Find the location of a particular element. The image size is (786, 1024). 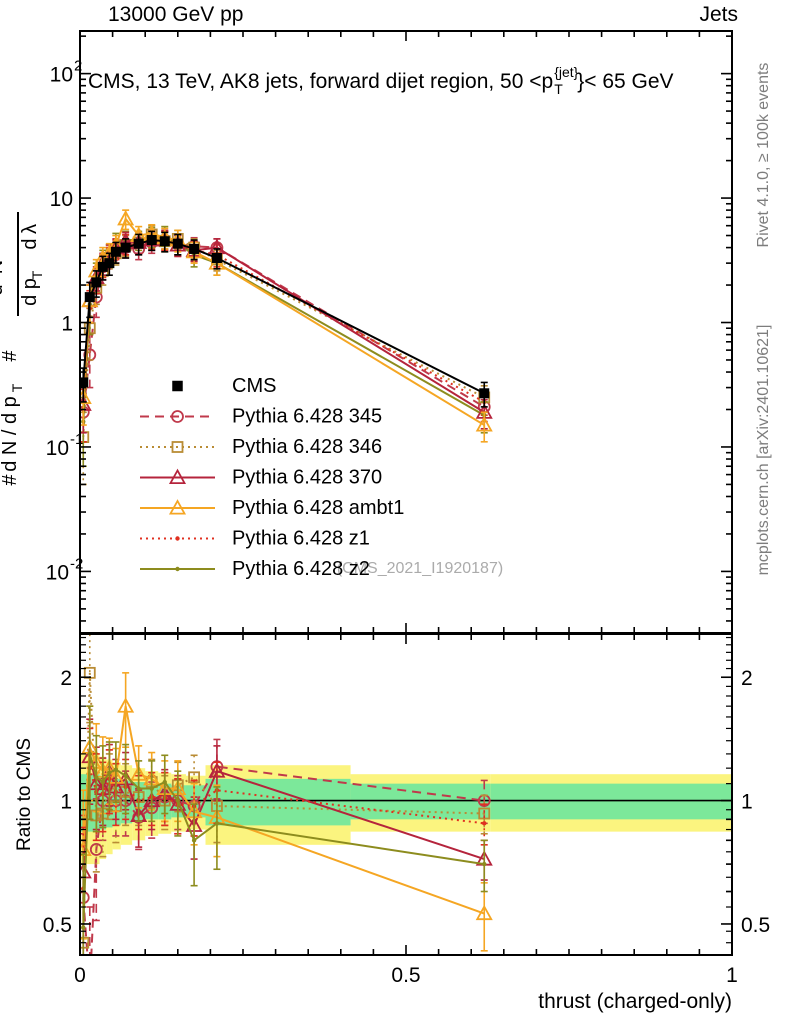

series-pythia-6-428-z2 is located at coordinates (284, 346).